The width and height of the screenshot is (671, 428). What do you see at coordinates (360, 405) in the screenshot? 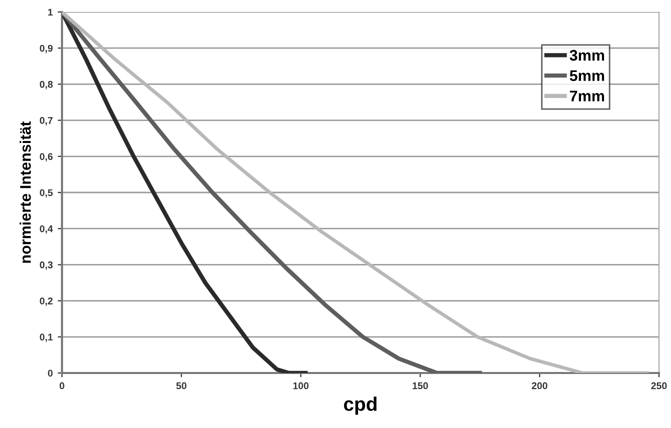
I see `x-axis-title: cpd` at bounding box center [360, 405].